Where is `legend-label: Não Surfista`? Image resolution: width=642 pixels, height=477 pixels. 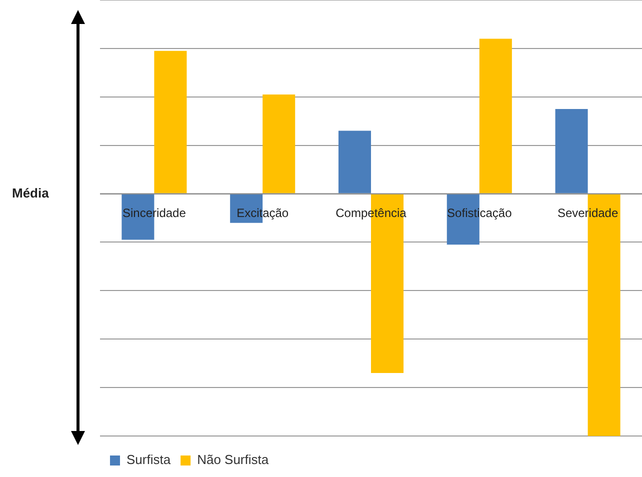 legend-label: Não Surfista is located at coordinates (233, 460).